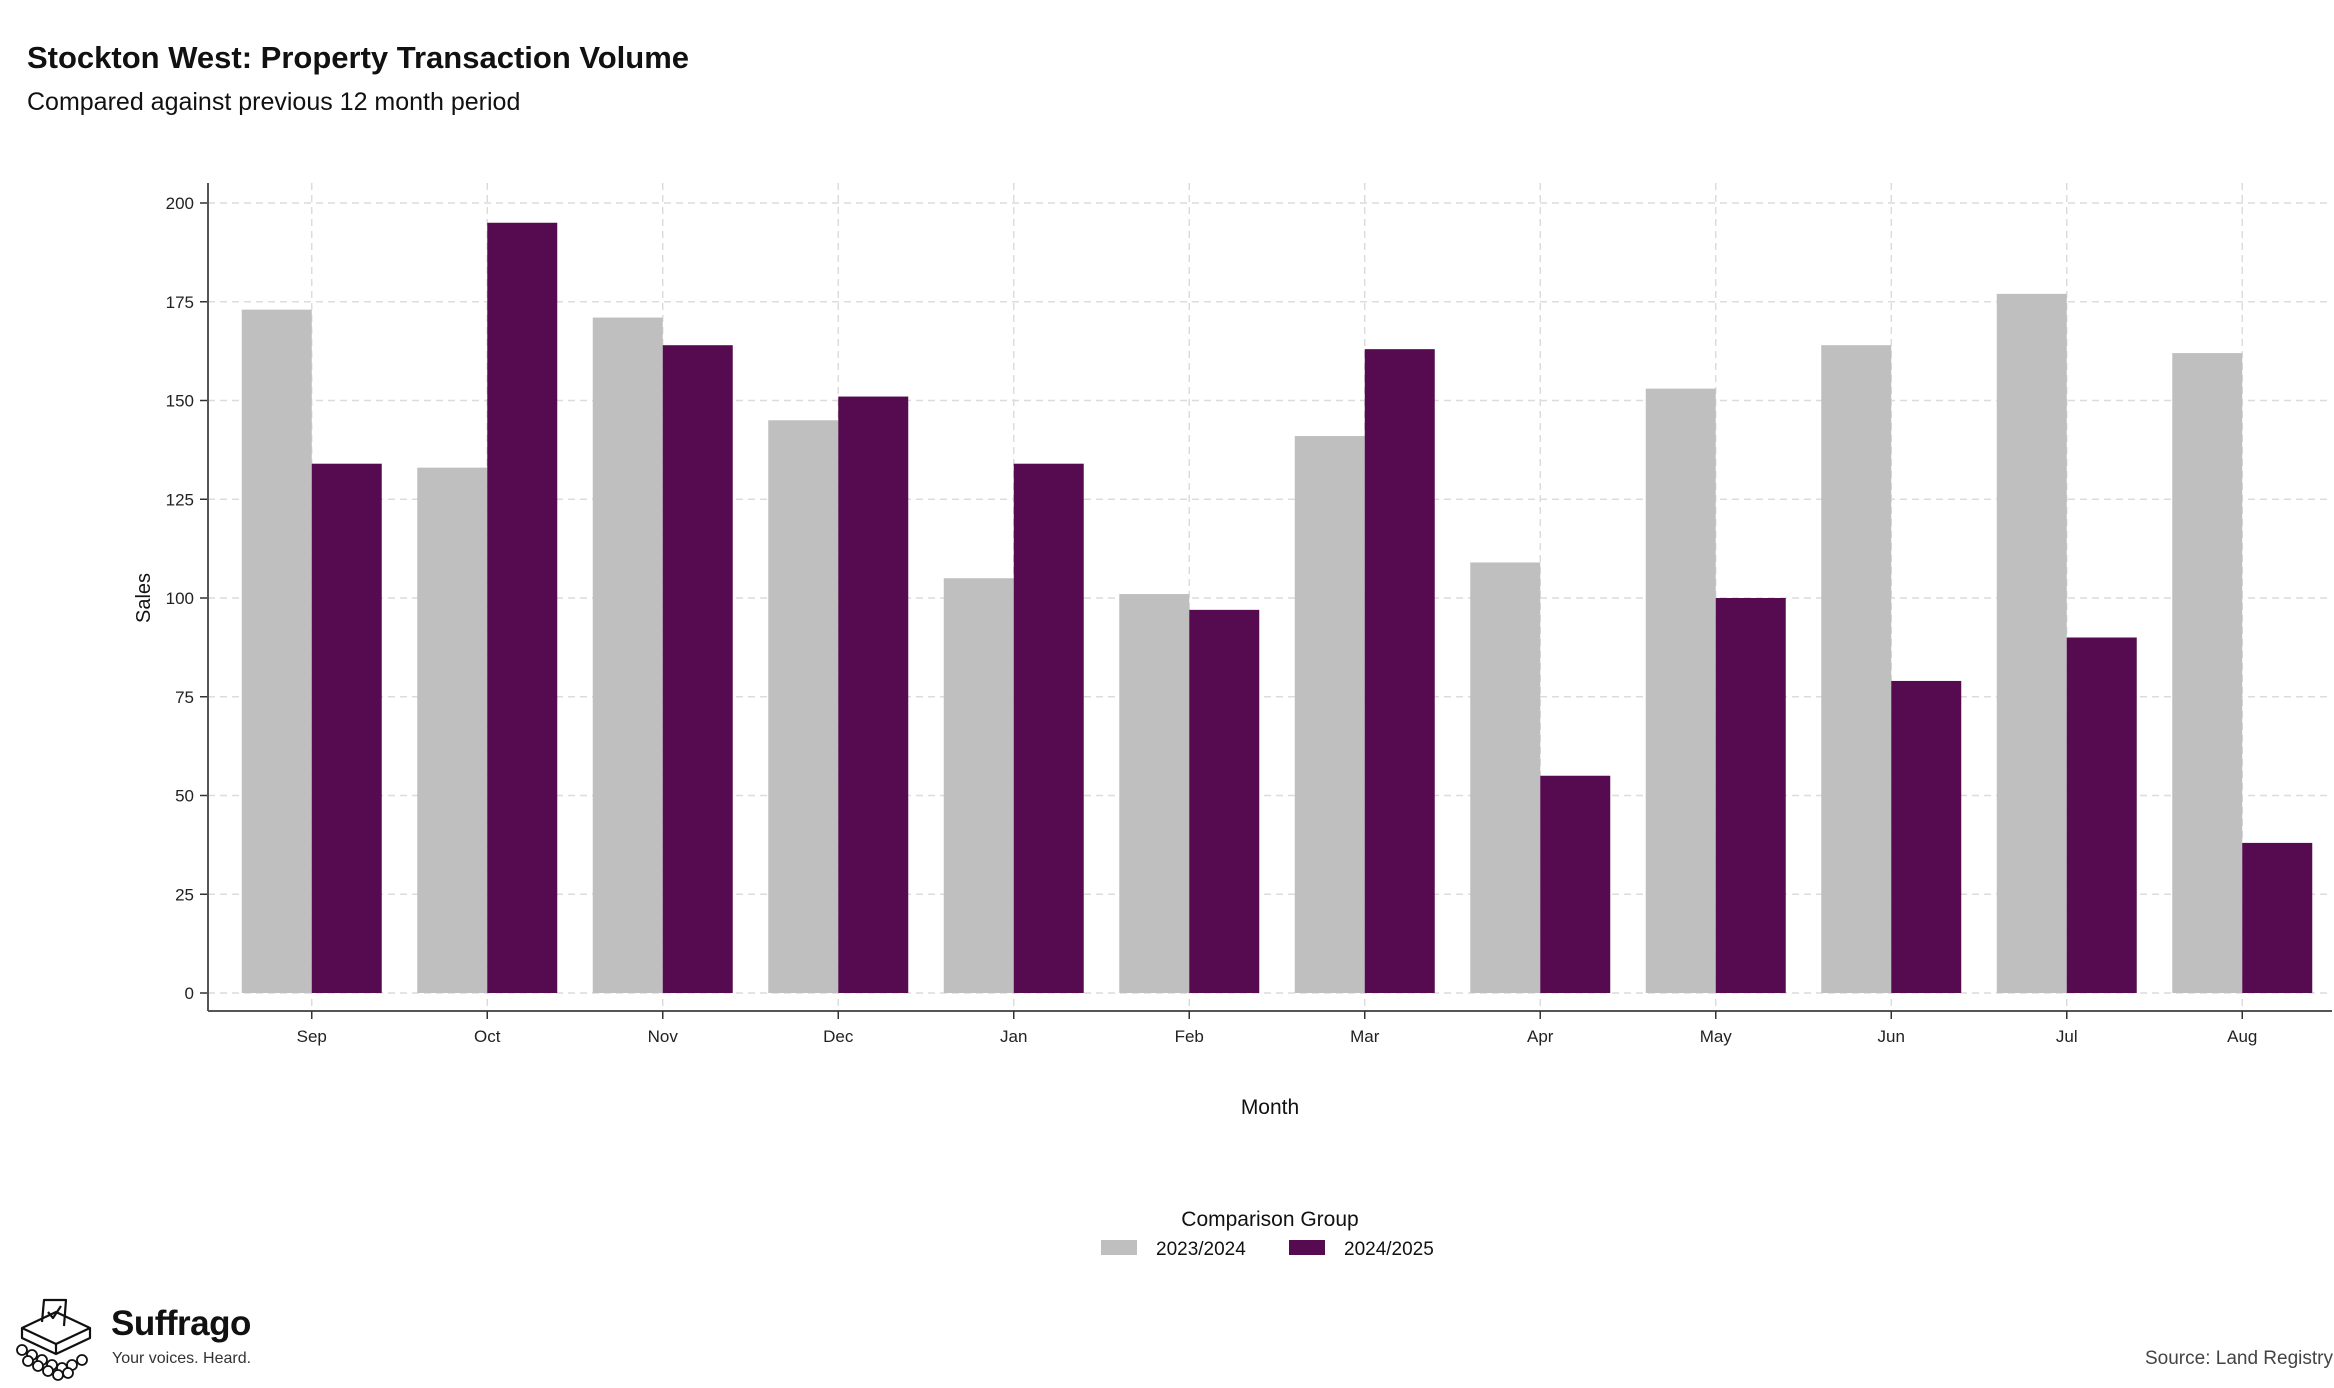 The height and width of the screenshot is (1388, 2334). Describe the element at coordinates (180, 401) in the screenshot. I see `y-tick-label: 150` at that location.